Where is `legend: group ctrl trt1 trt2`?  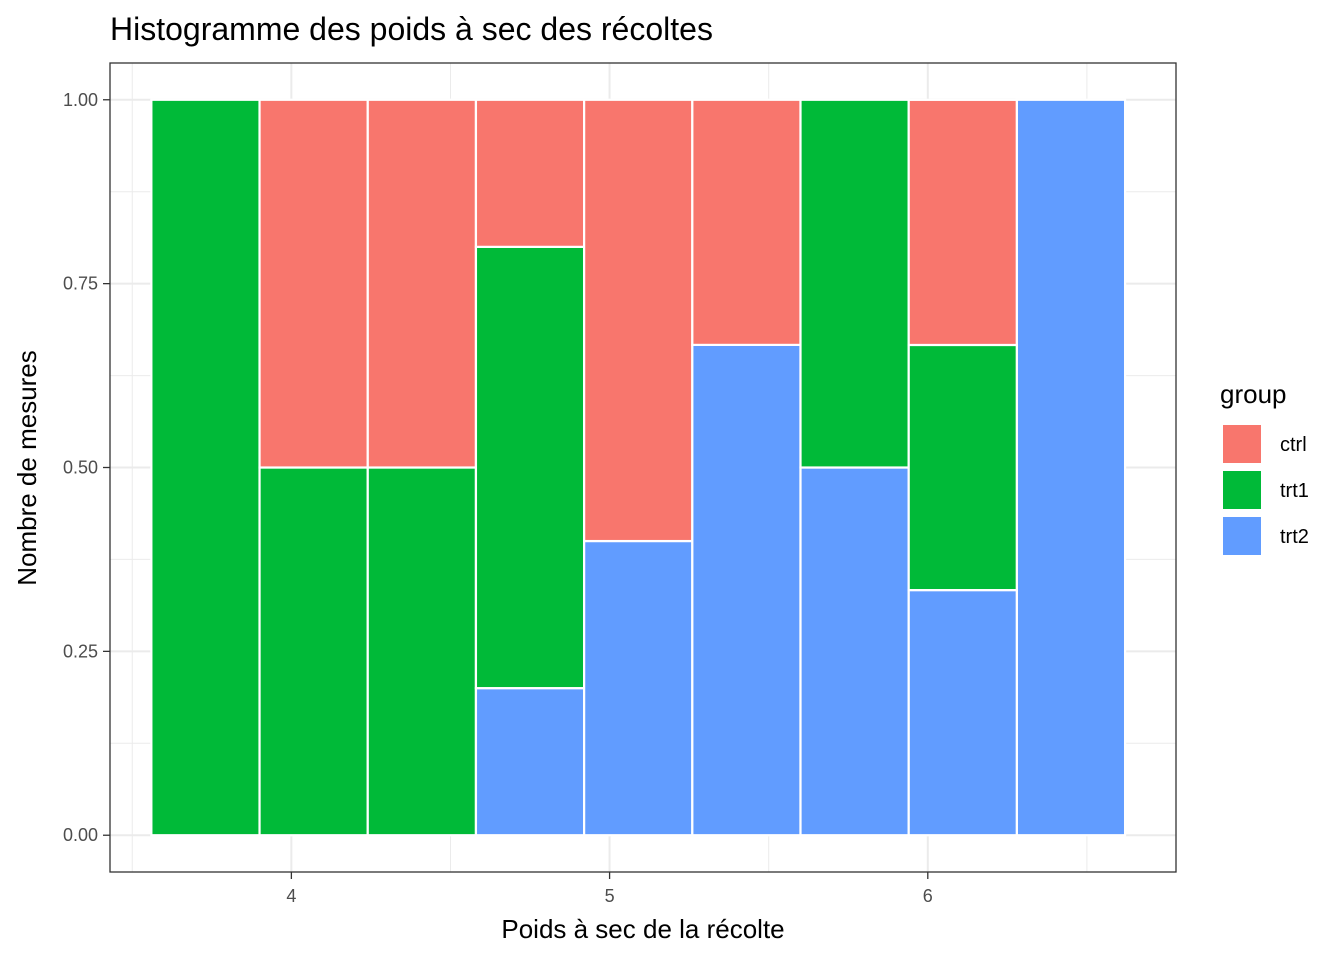 legend: group ctrl trt1 trt2 is located at coordinates (1264, 468).